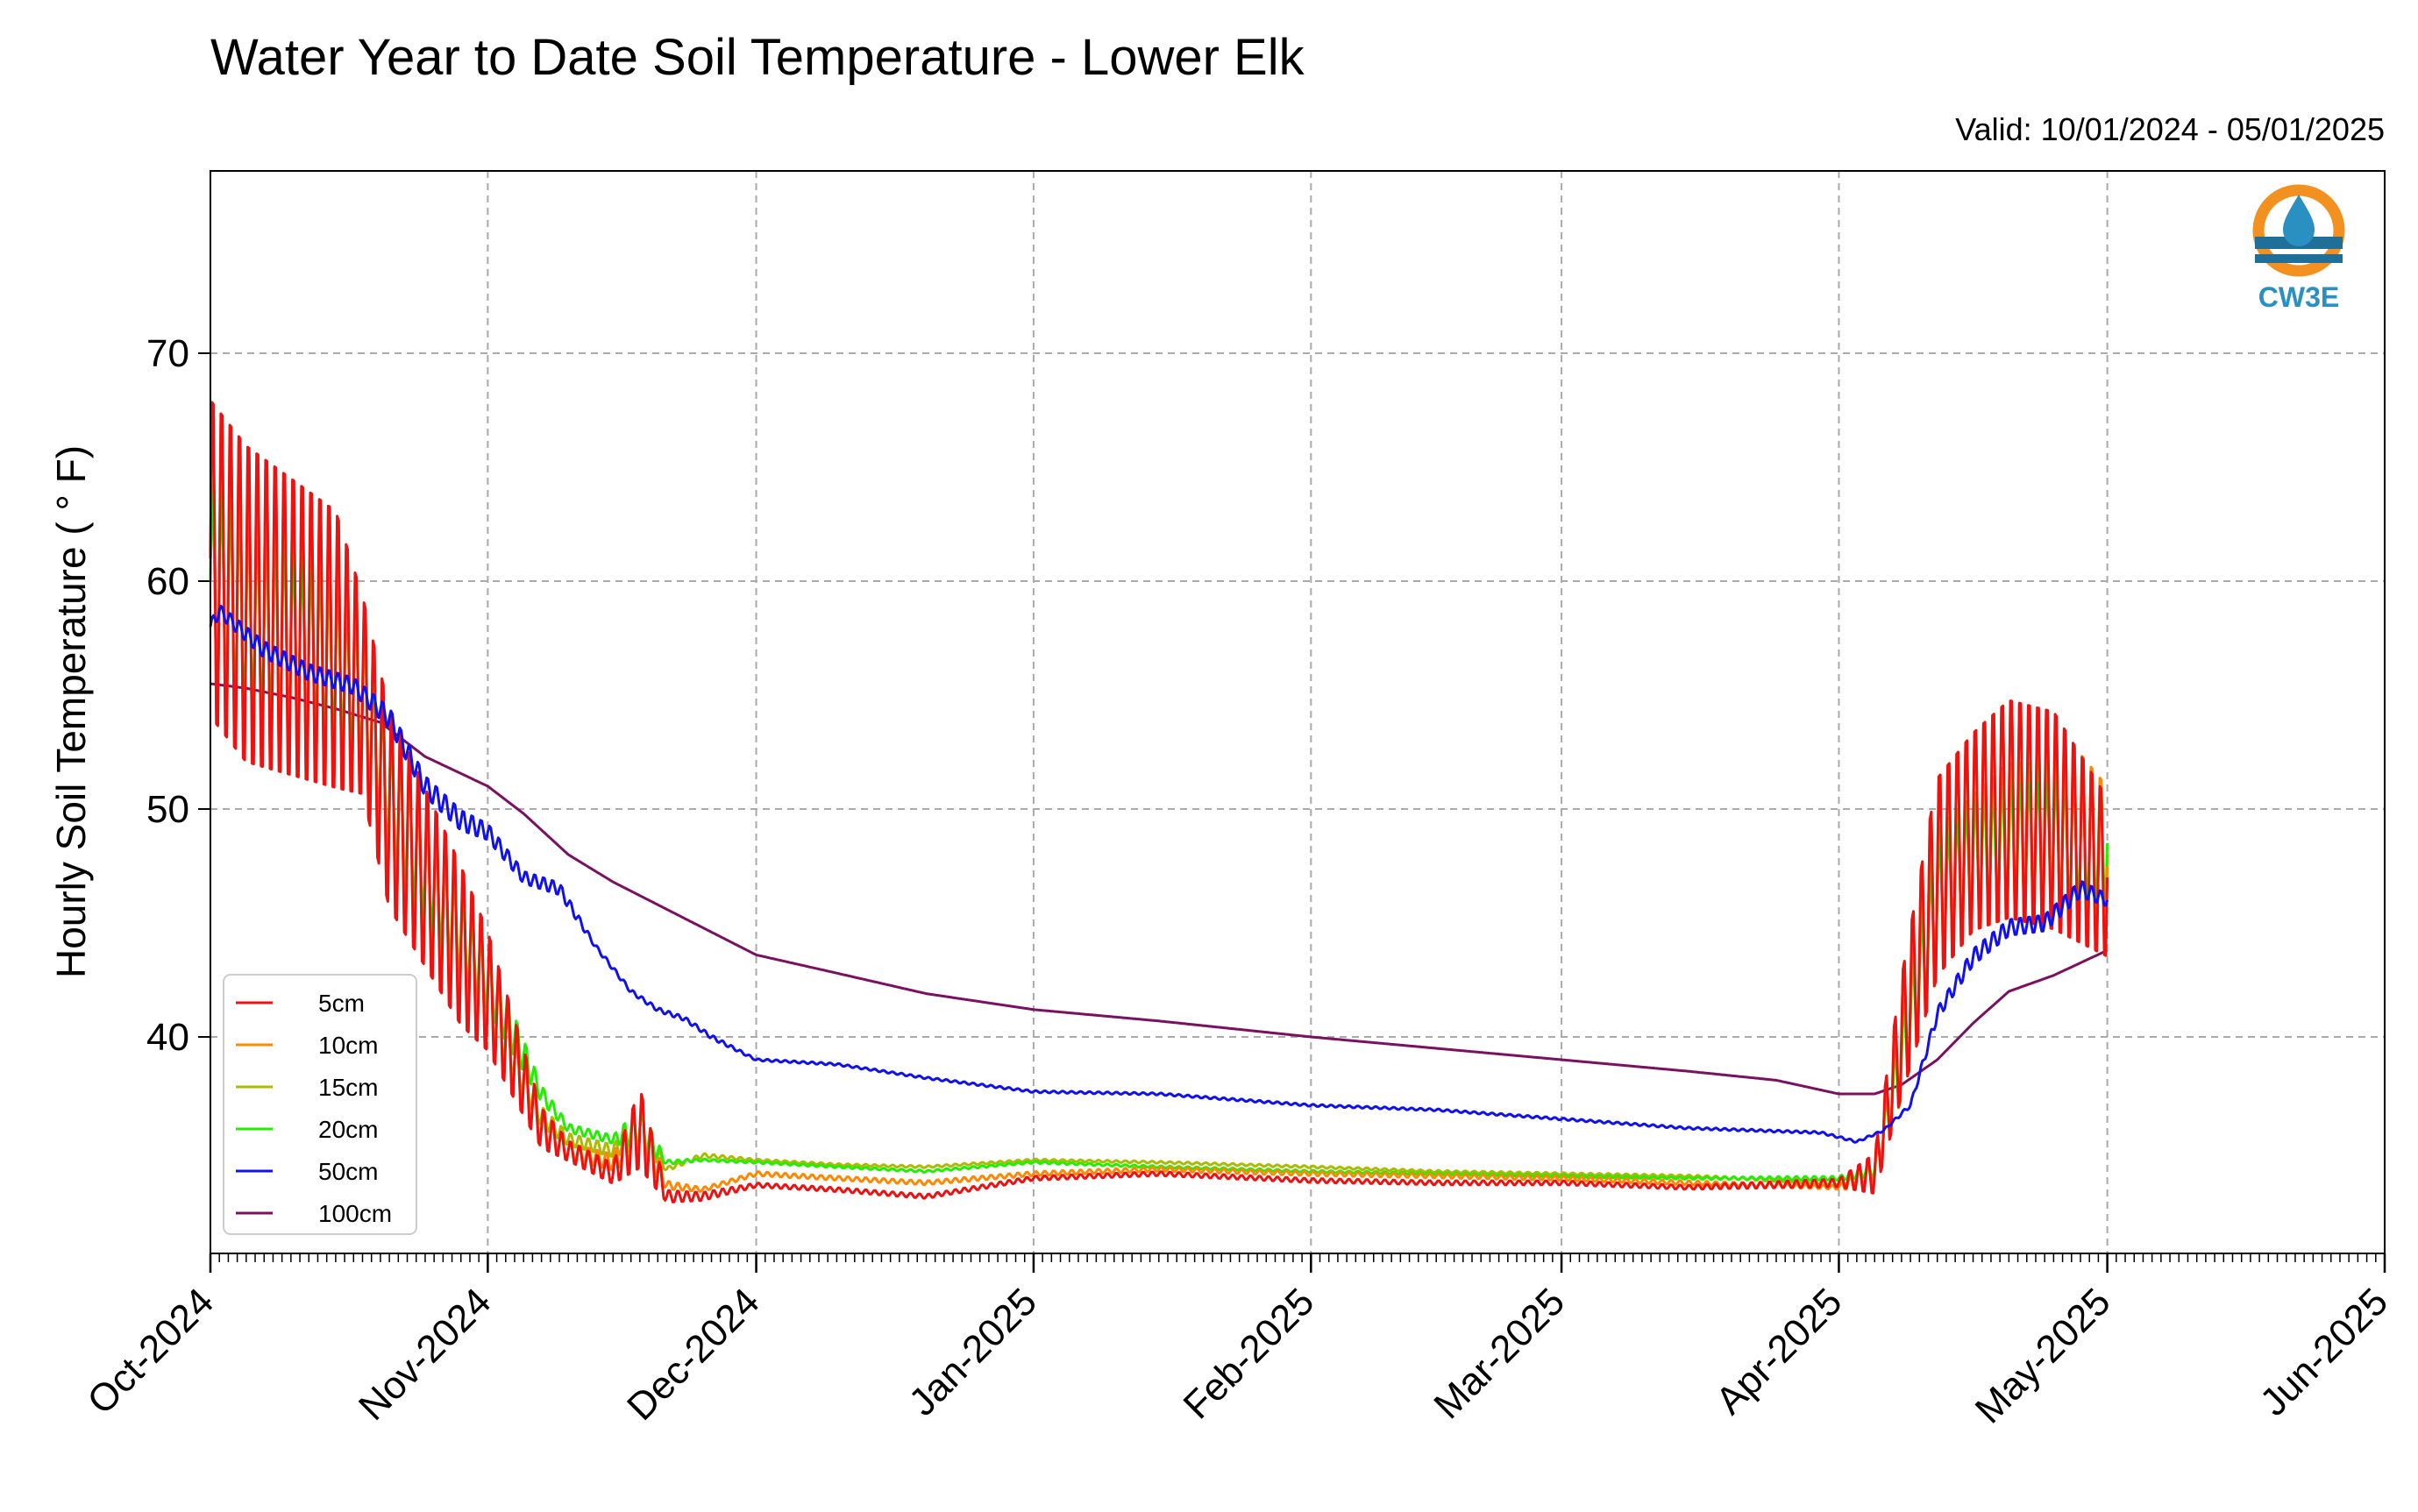 This screenshot has width=2418, height=1512. What do you see at coordinates (167, 581) in the screenshot?
I see `y-tick-label: 60` at bounding box center [167, 581].